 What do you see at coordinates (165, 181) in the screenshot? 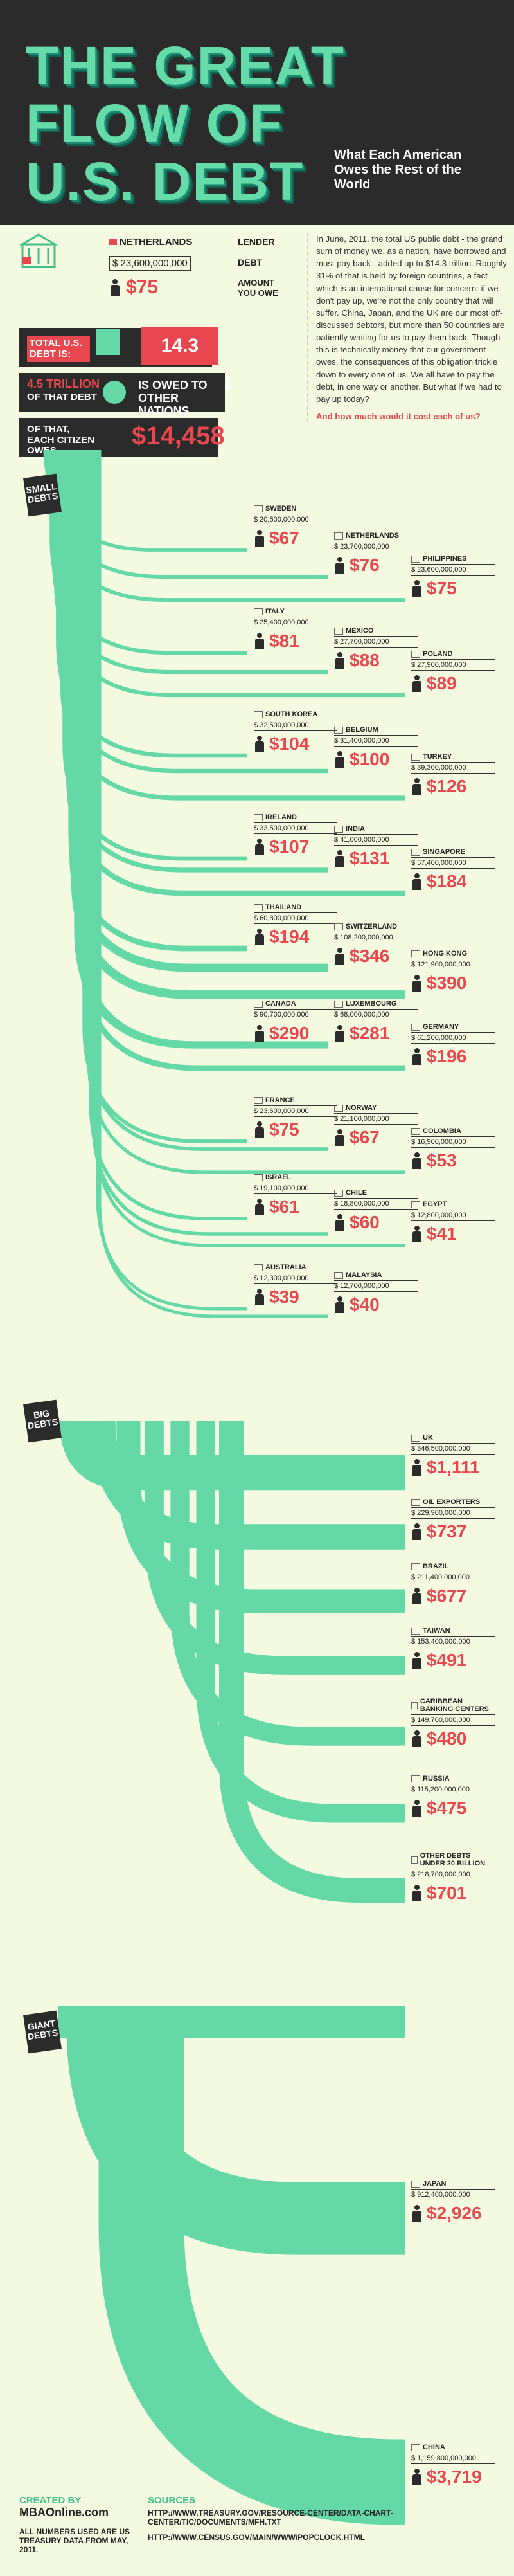
I see `title-line-3: U.S. DEBT` at bounding box center [165, 181].